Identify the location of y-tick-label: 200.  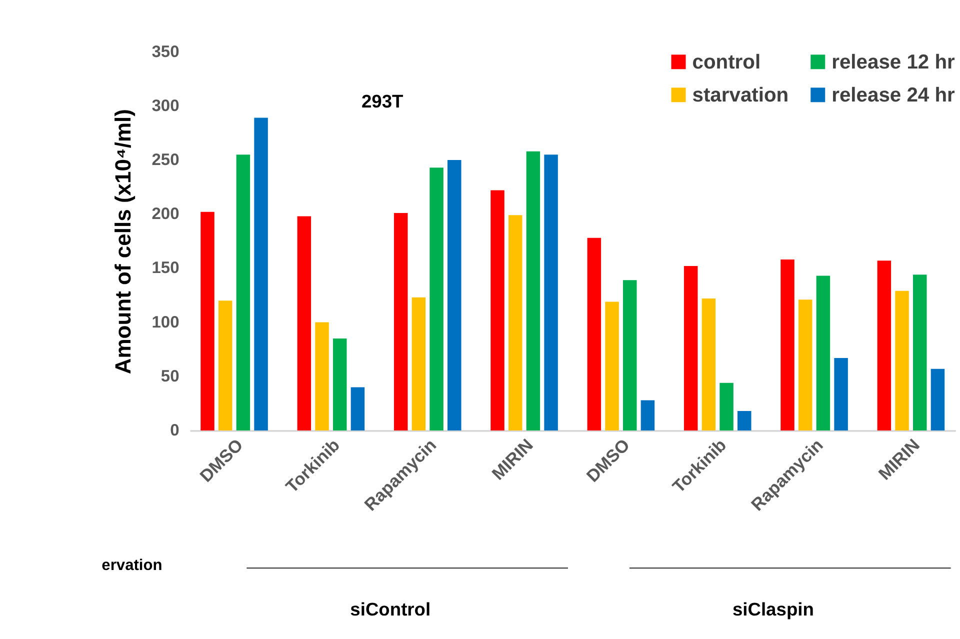
(166, 214).